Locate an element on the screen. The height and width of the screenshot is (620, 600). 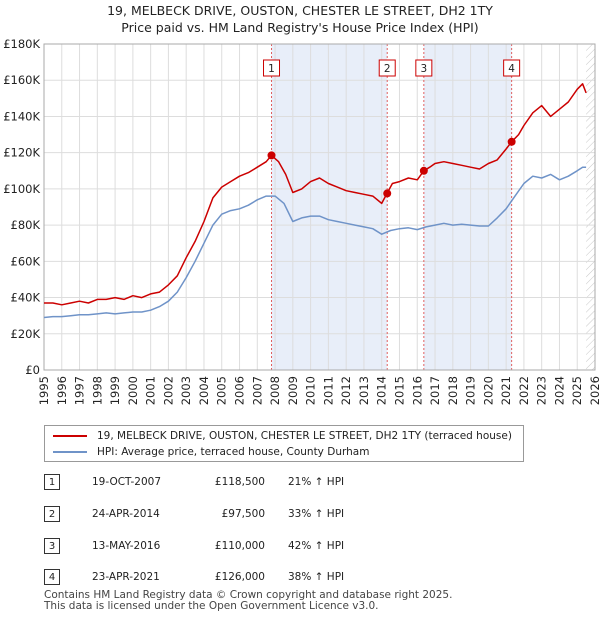
table-row: 1 19-OCT-2007 £118,500 21% ↑ HPI is located at coordinates (244, 482).